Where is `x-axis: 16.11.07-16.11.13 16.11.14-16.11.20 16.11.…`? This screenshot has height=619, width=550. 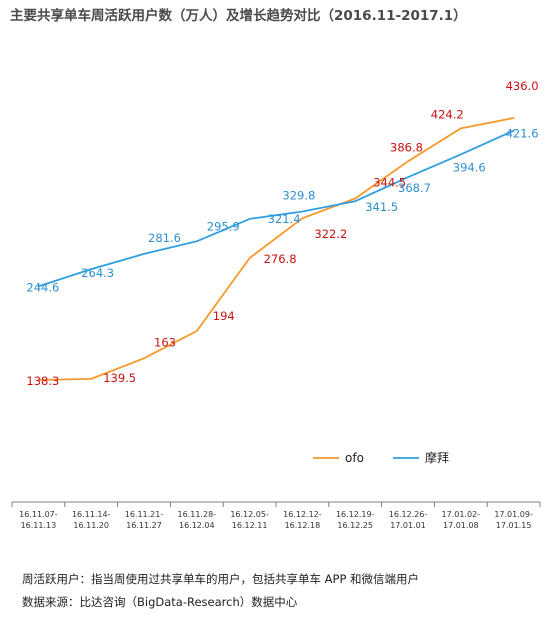 x-axis: 16.11.07-16.11.13 16.11.14-16.11.20 16.11.… is located at coordinates (276, 515).